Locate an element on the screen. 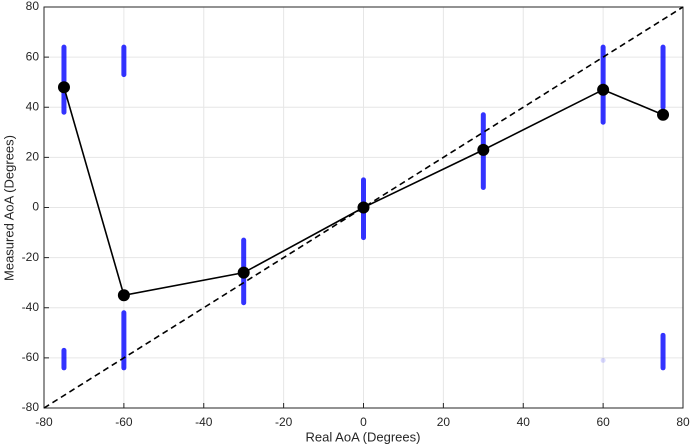 This screenshot has height=446, width=690. x-tick-label: 40 is located at coordinates (524, 422).